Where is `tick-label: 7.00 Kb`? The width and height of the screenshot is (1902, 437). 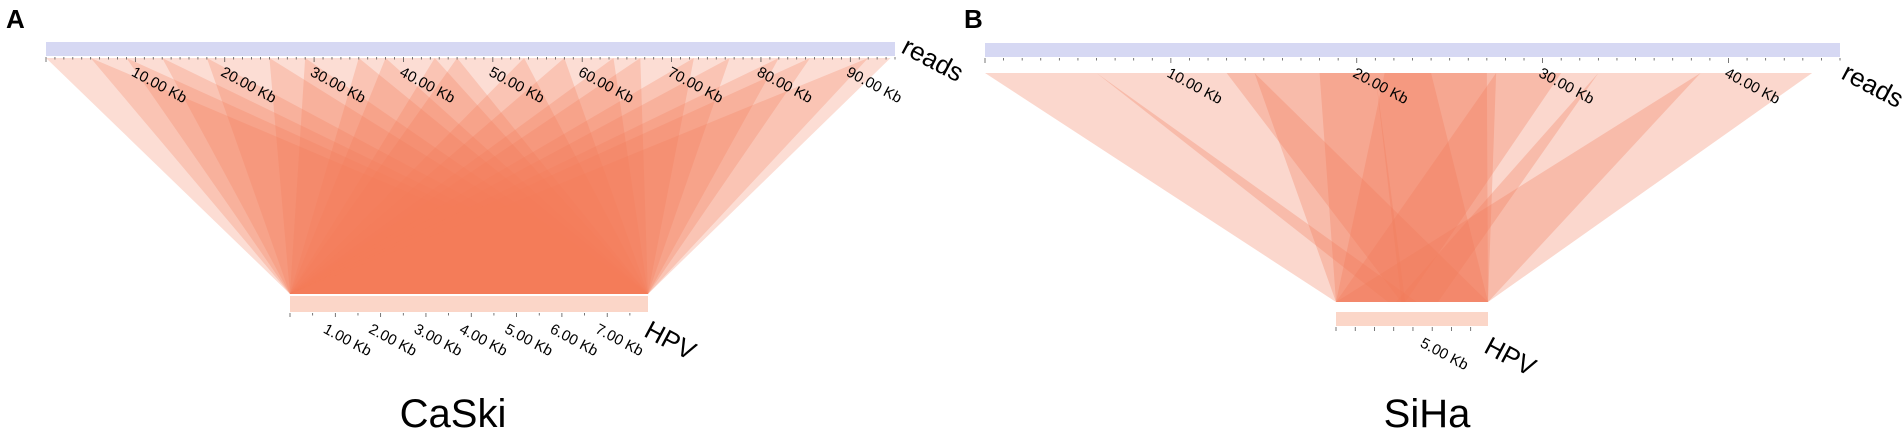 tick-label: 7.00 Kb is located at coordinates (619, 340).